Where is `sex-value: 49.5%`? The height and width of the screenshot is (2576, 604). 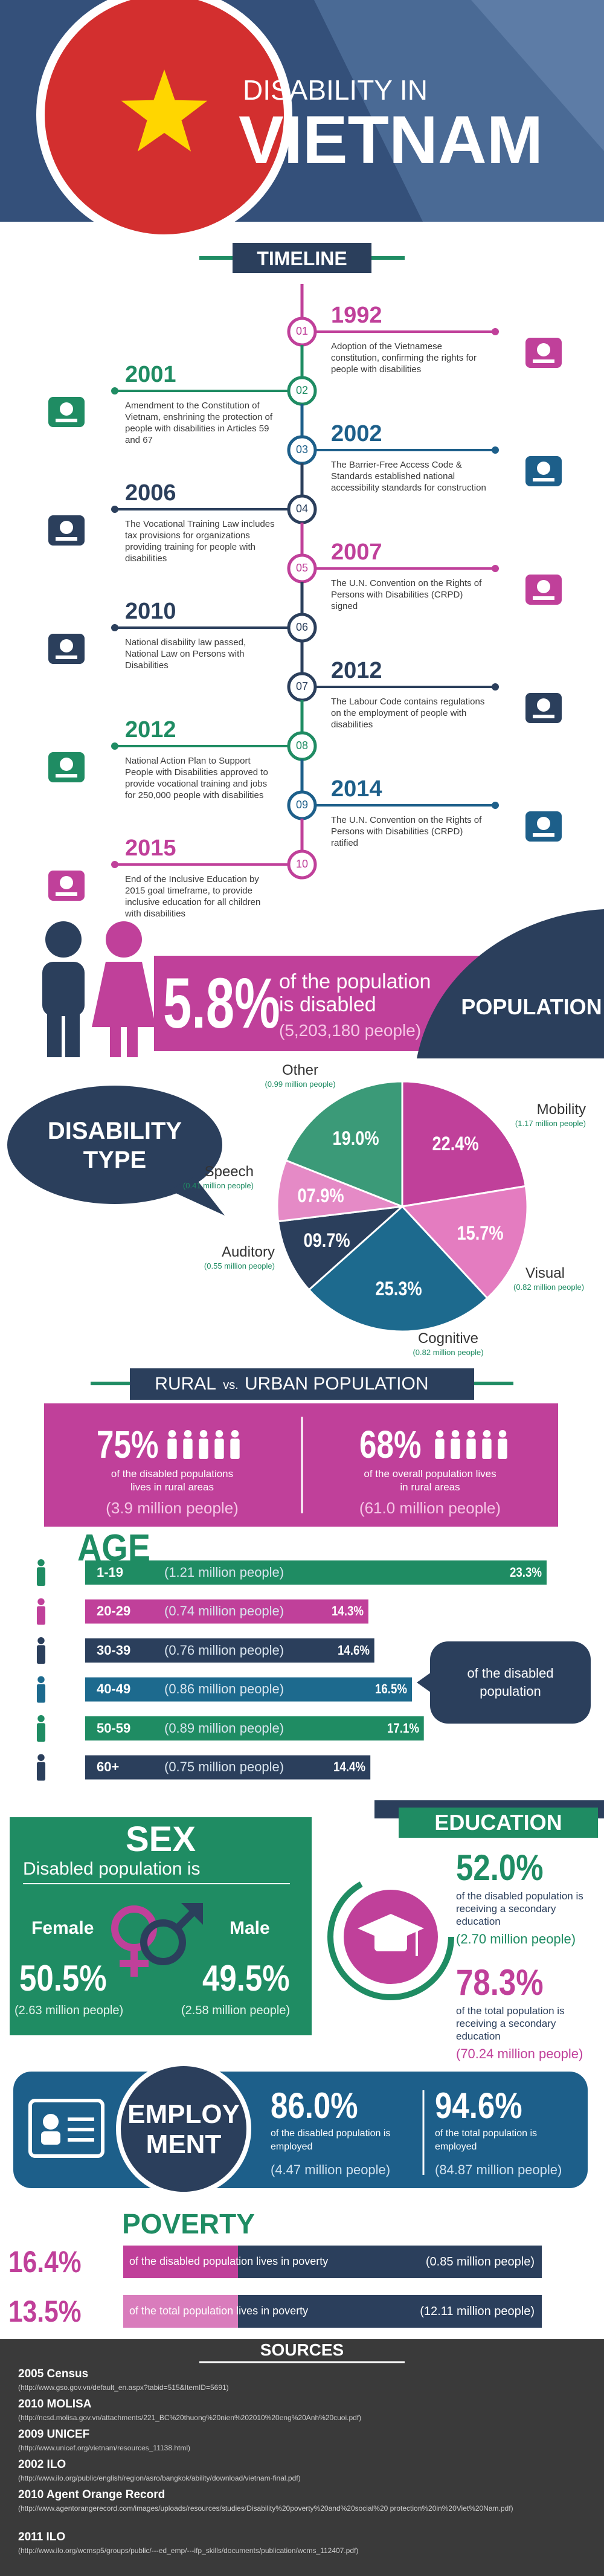 sex-value: 49.5% is located at coordinates (246, 1978).